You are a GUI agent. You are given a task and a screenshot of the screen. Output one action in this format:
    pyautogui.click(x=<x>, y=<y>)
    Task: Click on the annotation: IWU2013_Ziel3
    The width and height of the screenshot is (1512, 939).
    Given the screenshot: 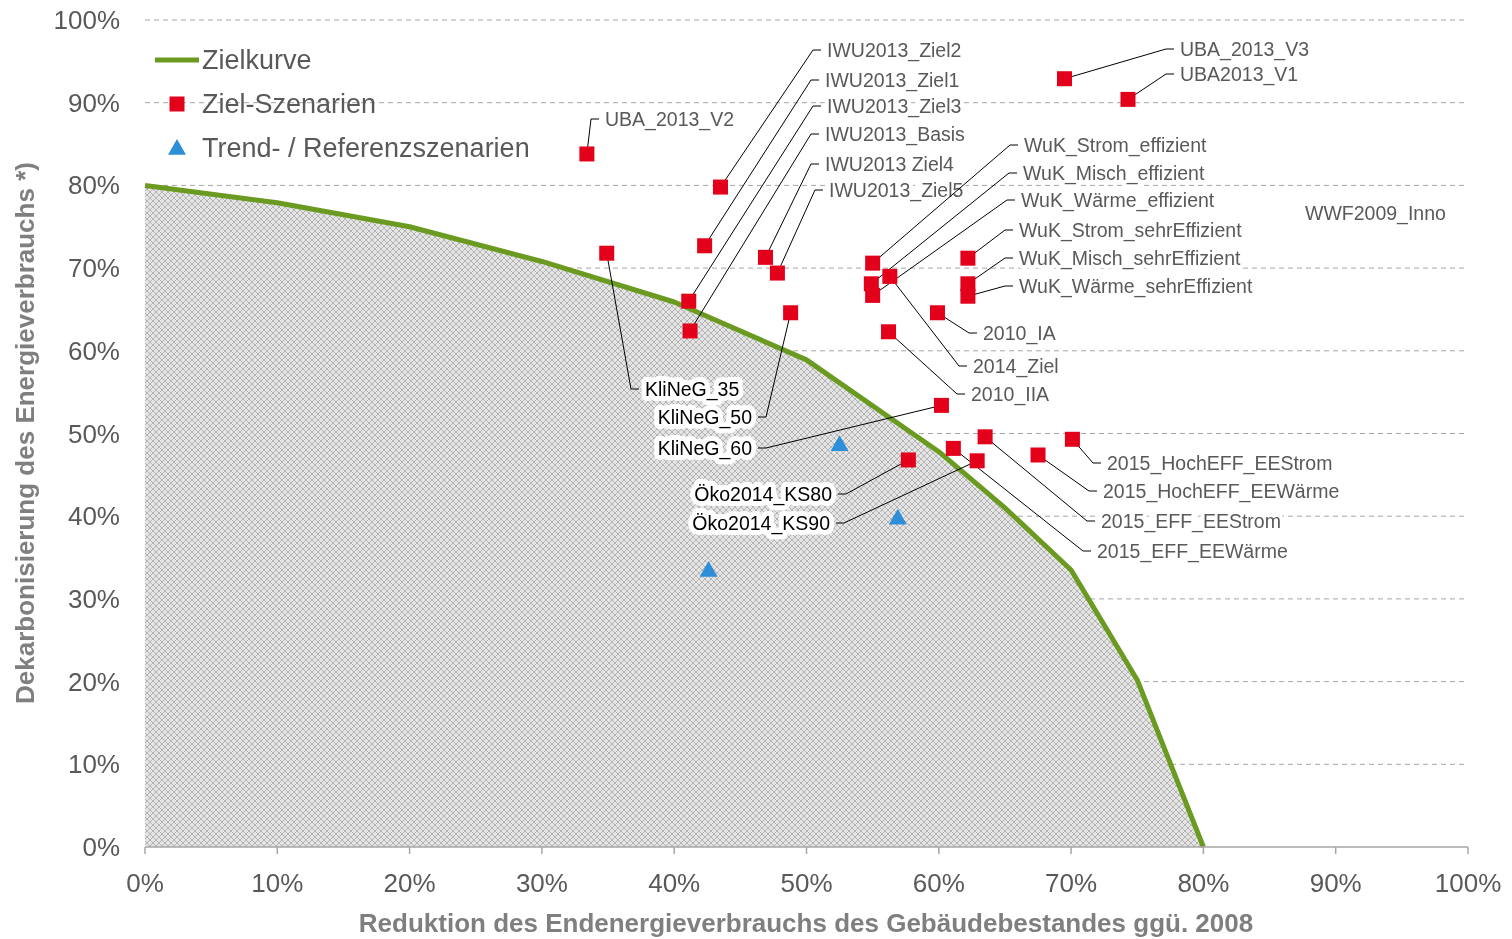 What is the action you would take?
    pyautogui.click(x=894, y=106)
    